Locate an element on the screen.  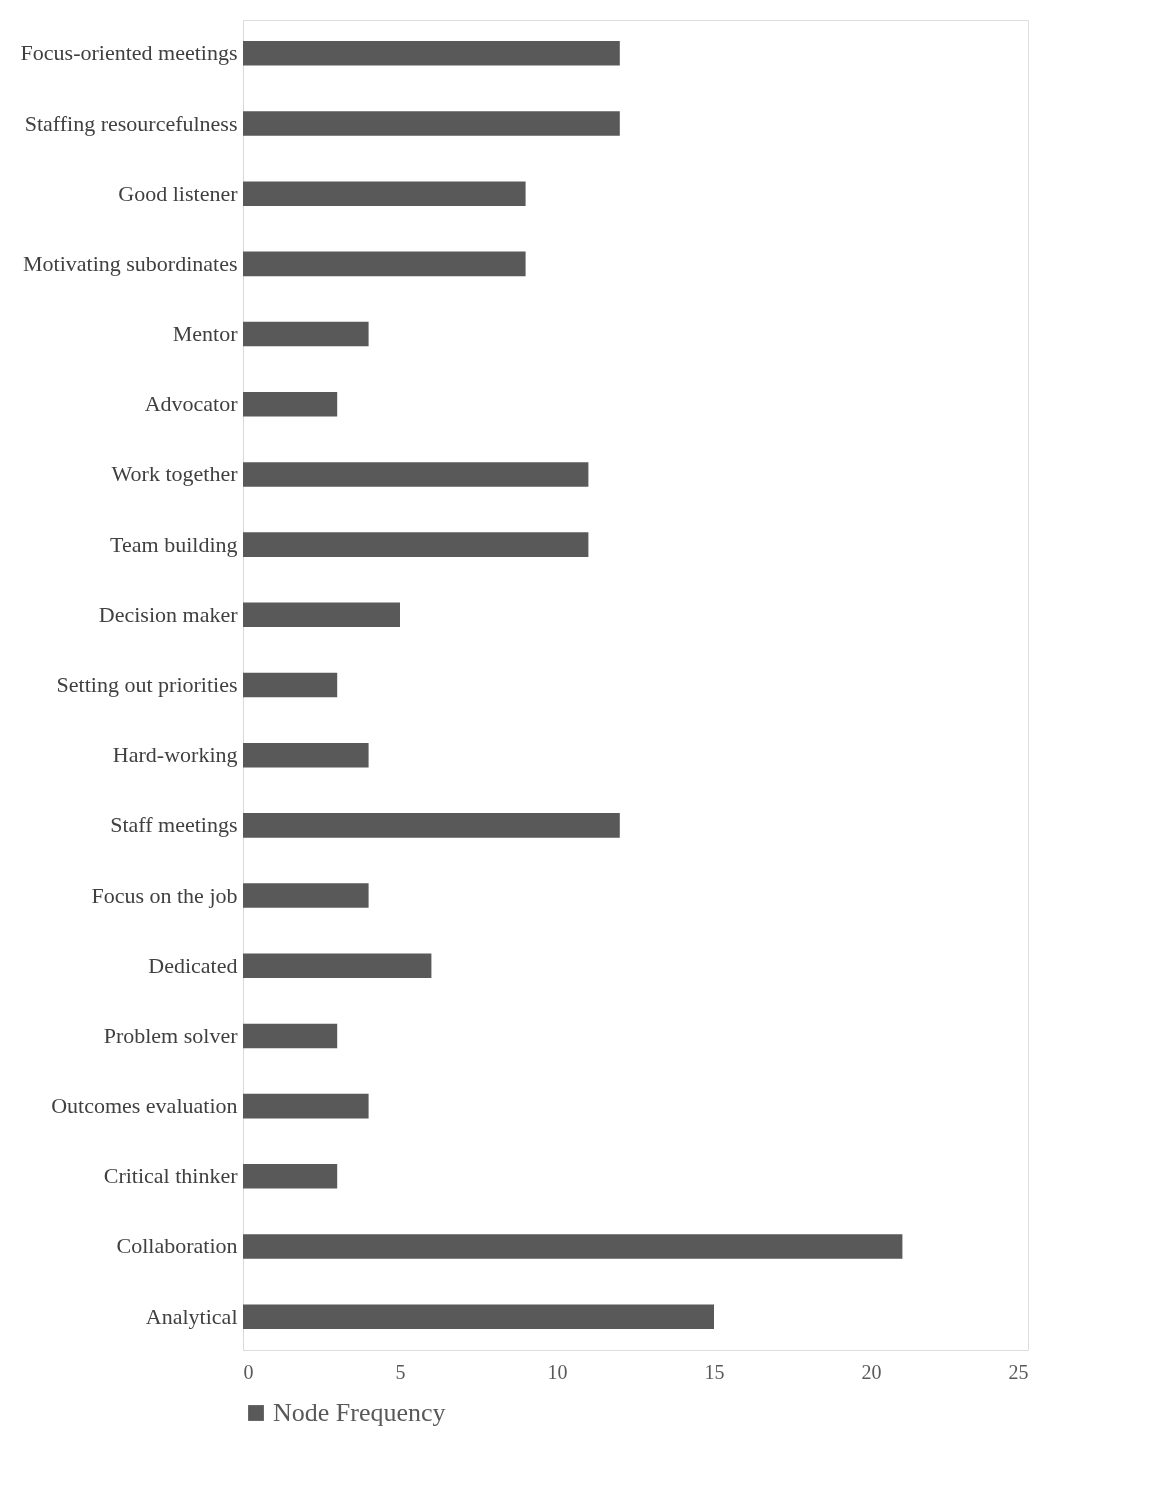
x-tick-label: 0 is located at coordinates (248, 1371).